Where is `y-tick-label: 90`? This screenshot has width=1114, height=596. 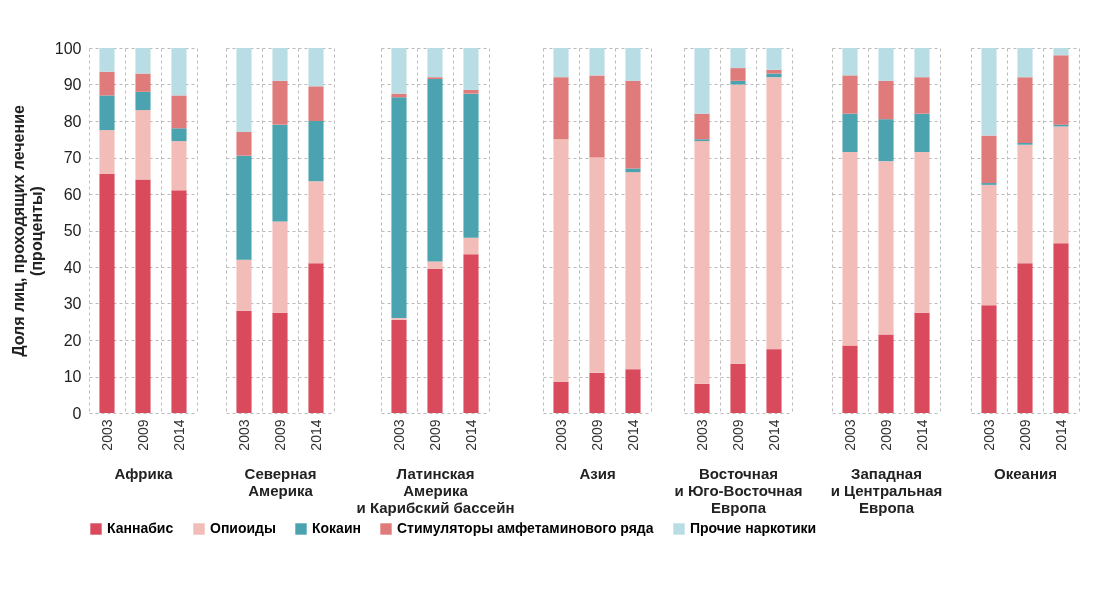
y-tick-label: 90 is located at coordinates (72, 84).